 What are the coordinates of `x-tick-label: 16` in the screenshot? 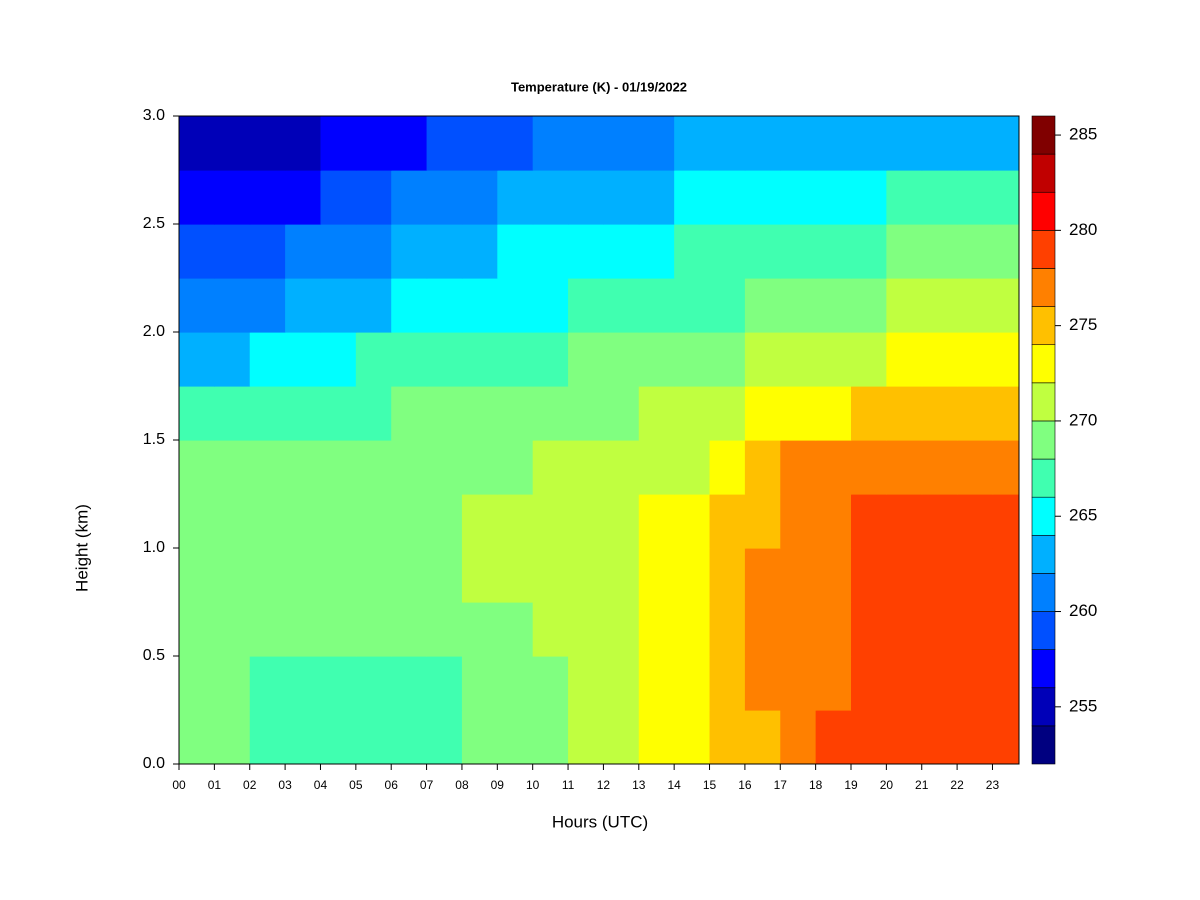 It's located at (745, 785).